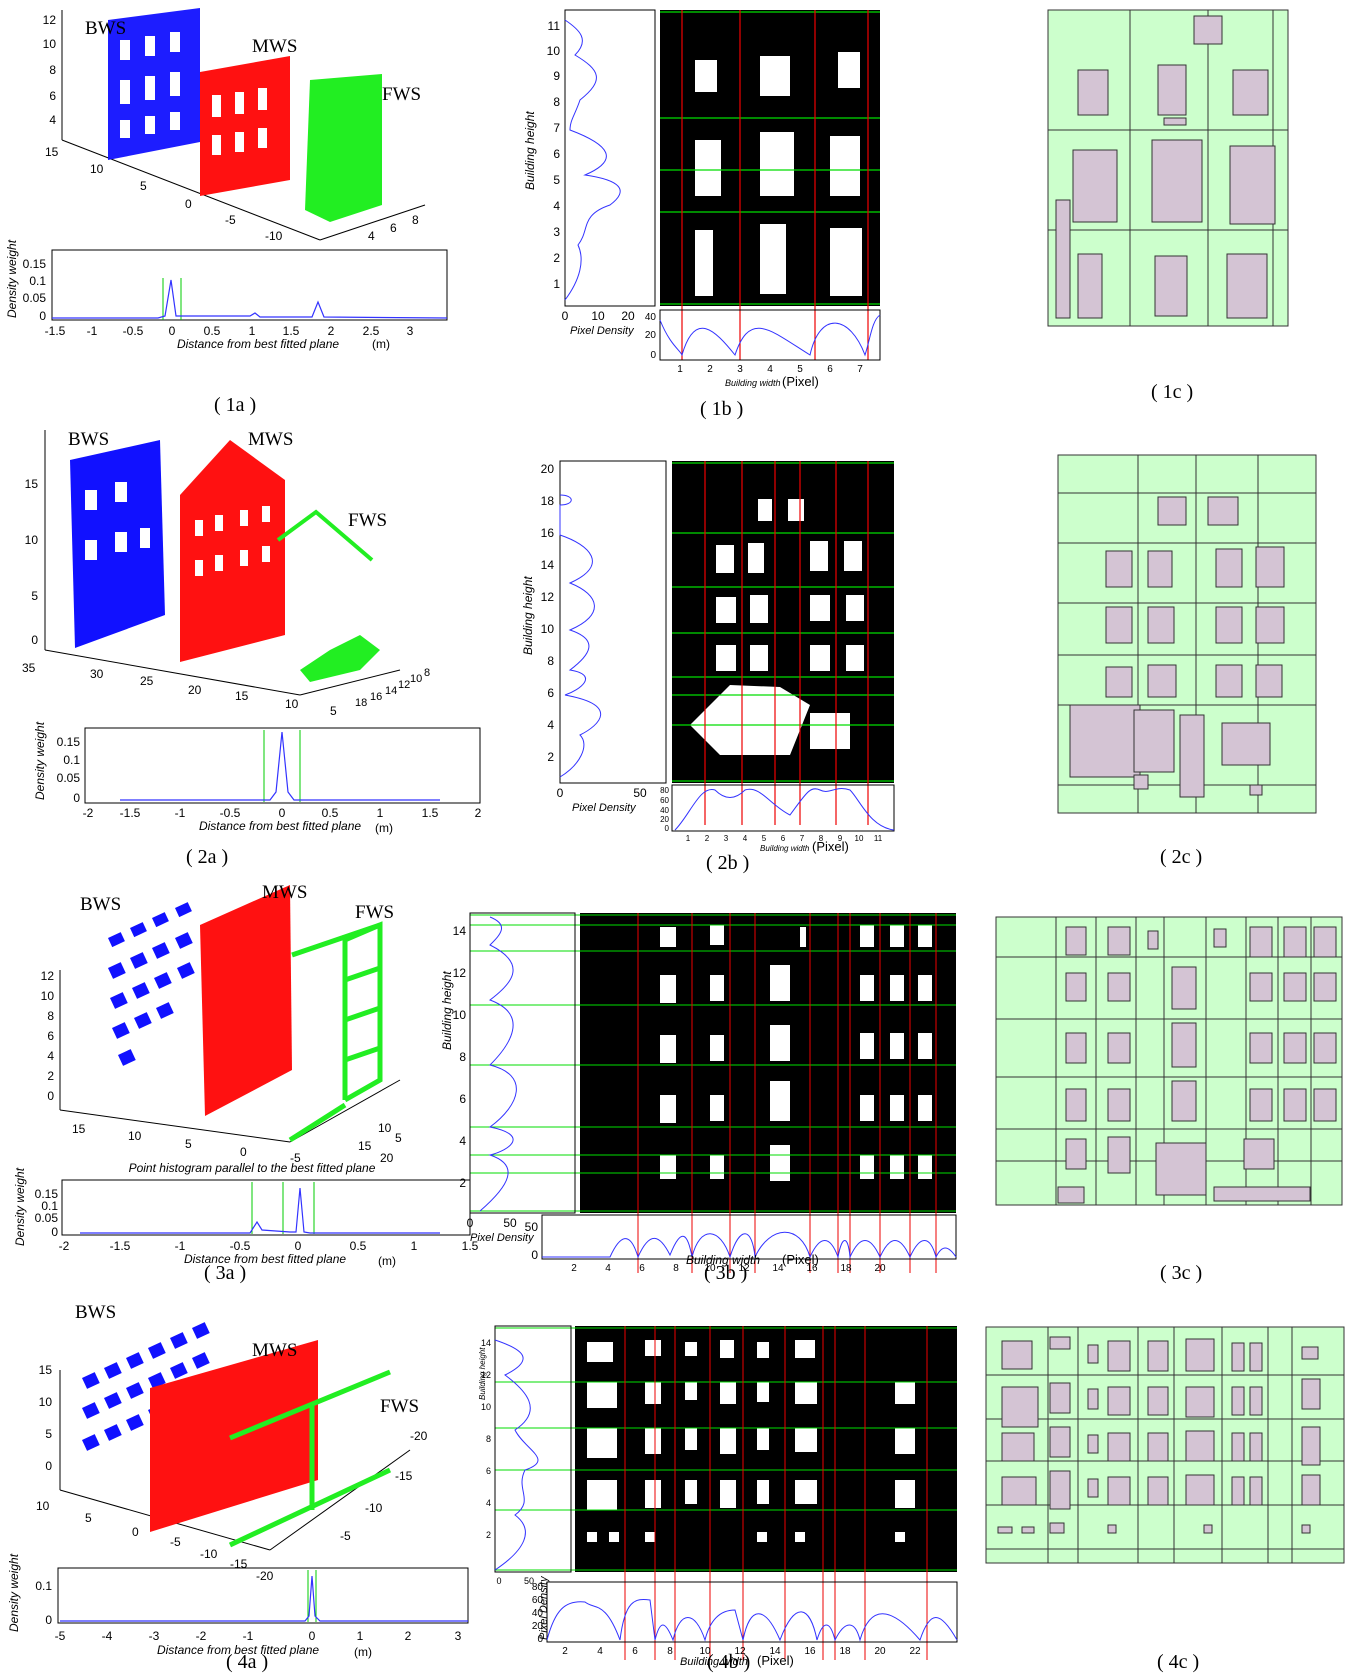  I want to click on hist-x-tick: 0, so click(298, 1246).